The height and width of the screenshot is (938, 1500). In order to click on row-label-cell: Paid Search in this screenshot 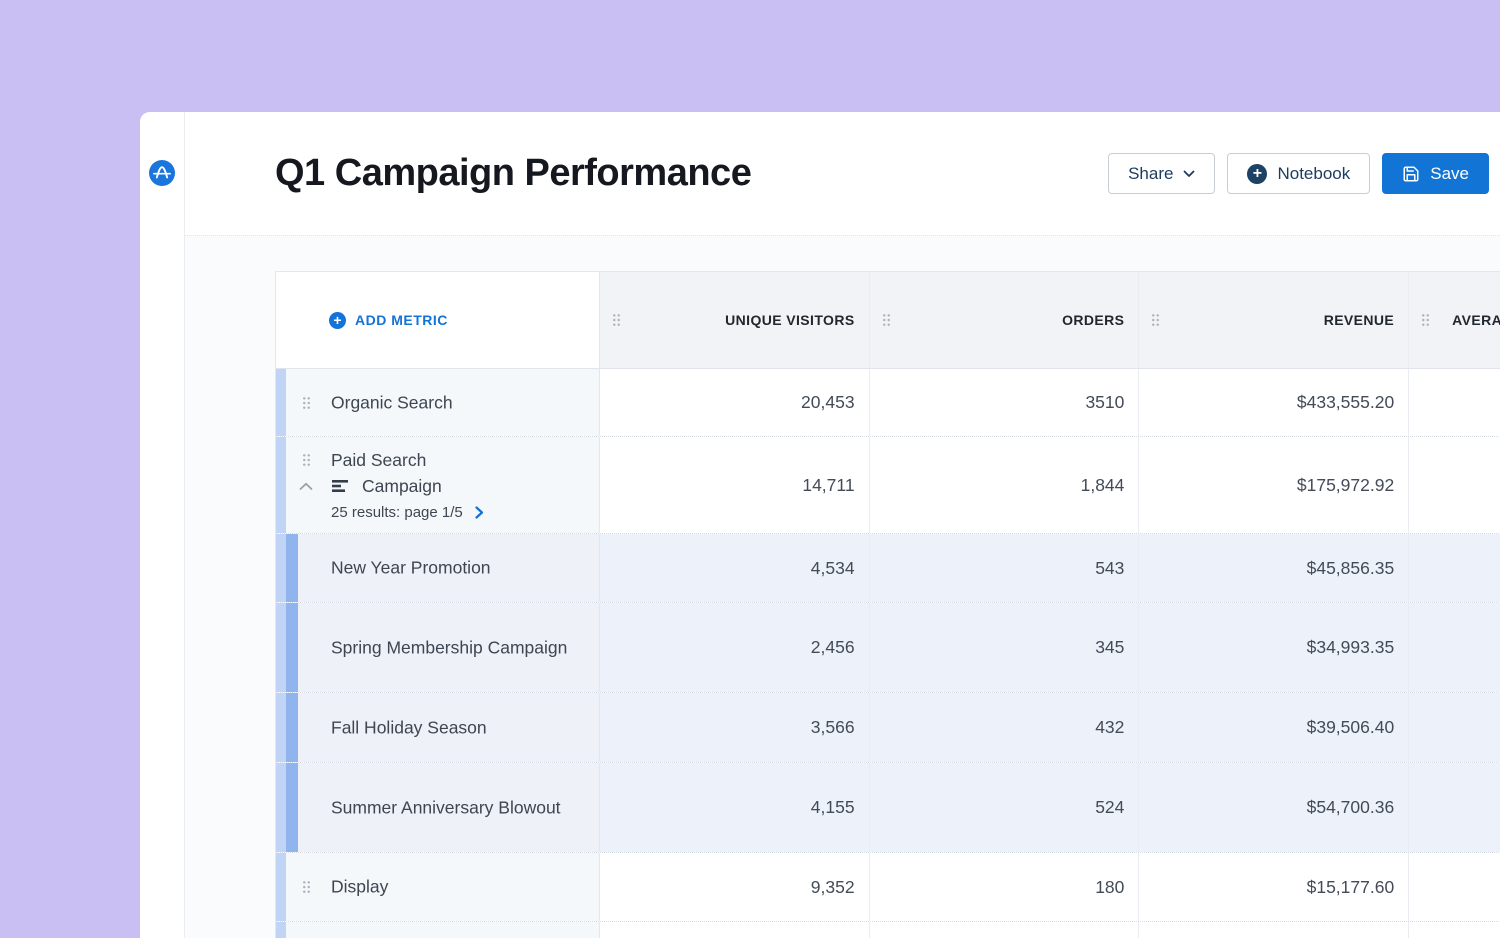, I will do `click(438, 485)`.